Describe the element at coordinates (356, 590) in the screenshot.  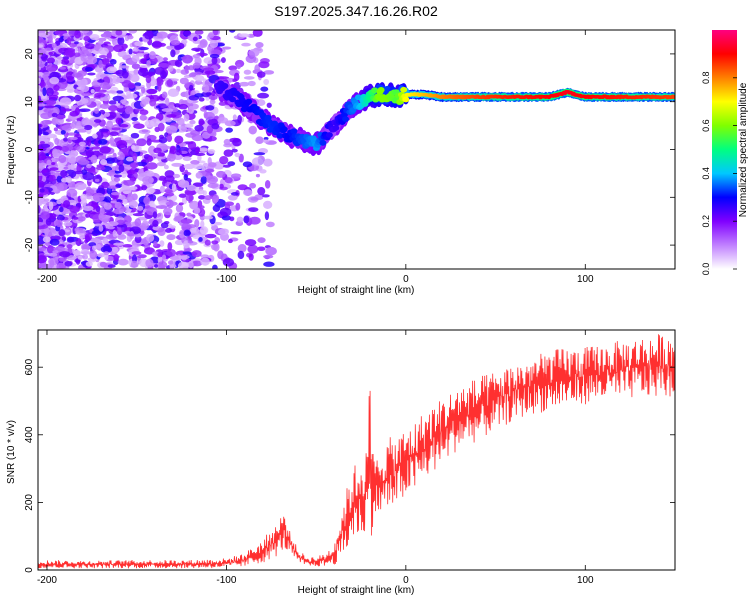
I see `snr-x-axis-label: Height of straight line (km)` at that location.